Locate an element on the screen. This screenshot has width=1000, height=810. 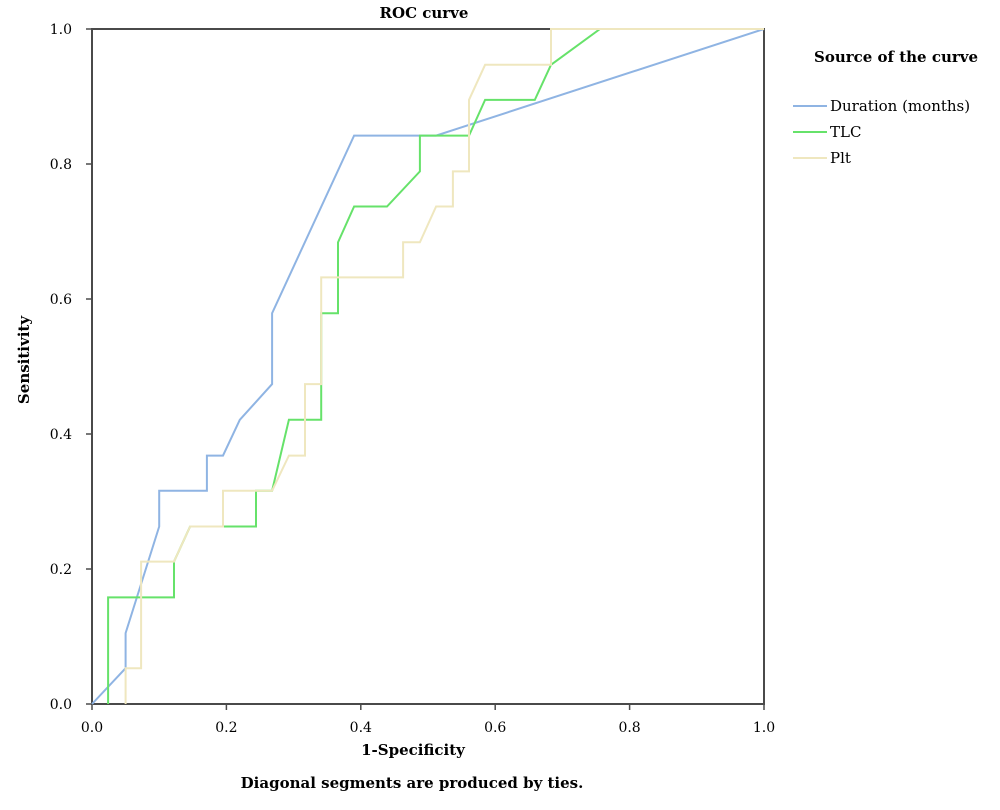
x-tick-label: 1.0 is located at coordinates (764, 728).